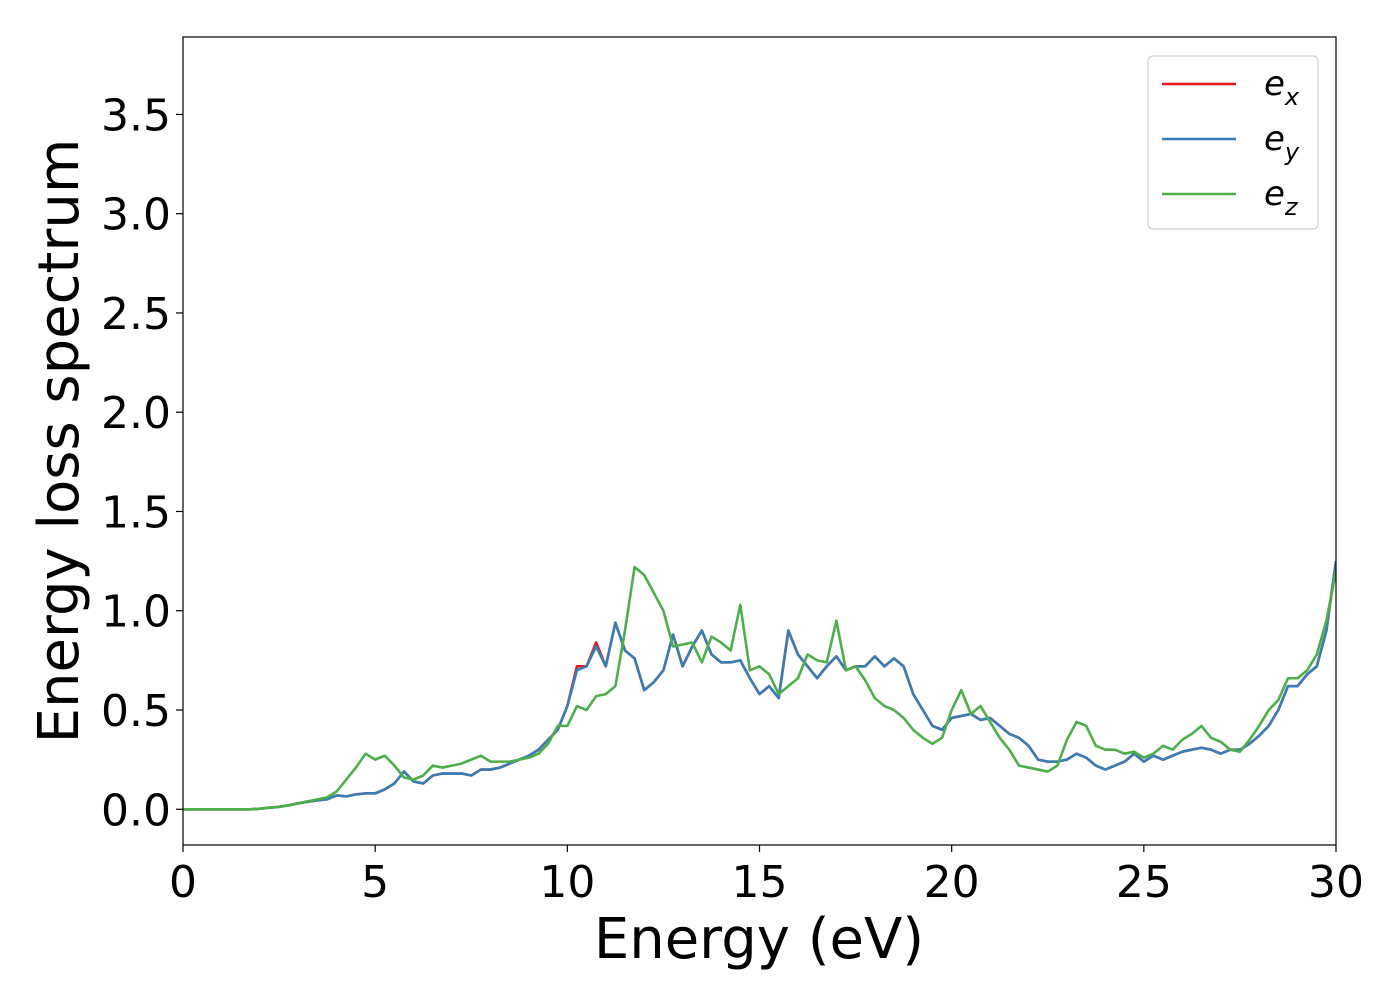  I want to click on y-tick-label: 2.5, so click(136, 314).